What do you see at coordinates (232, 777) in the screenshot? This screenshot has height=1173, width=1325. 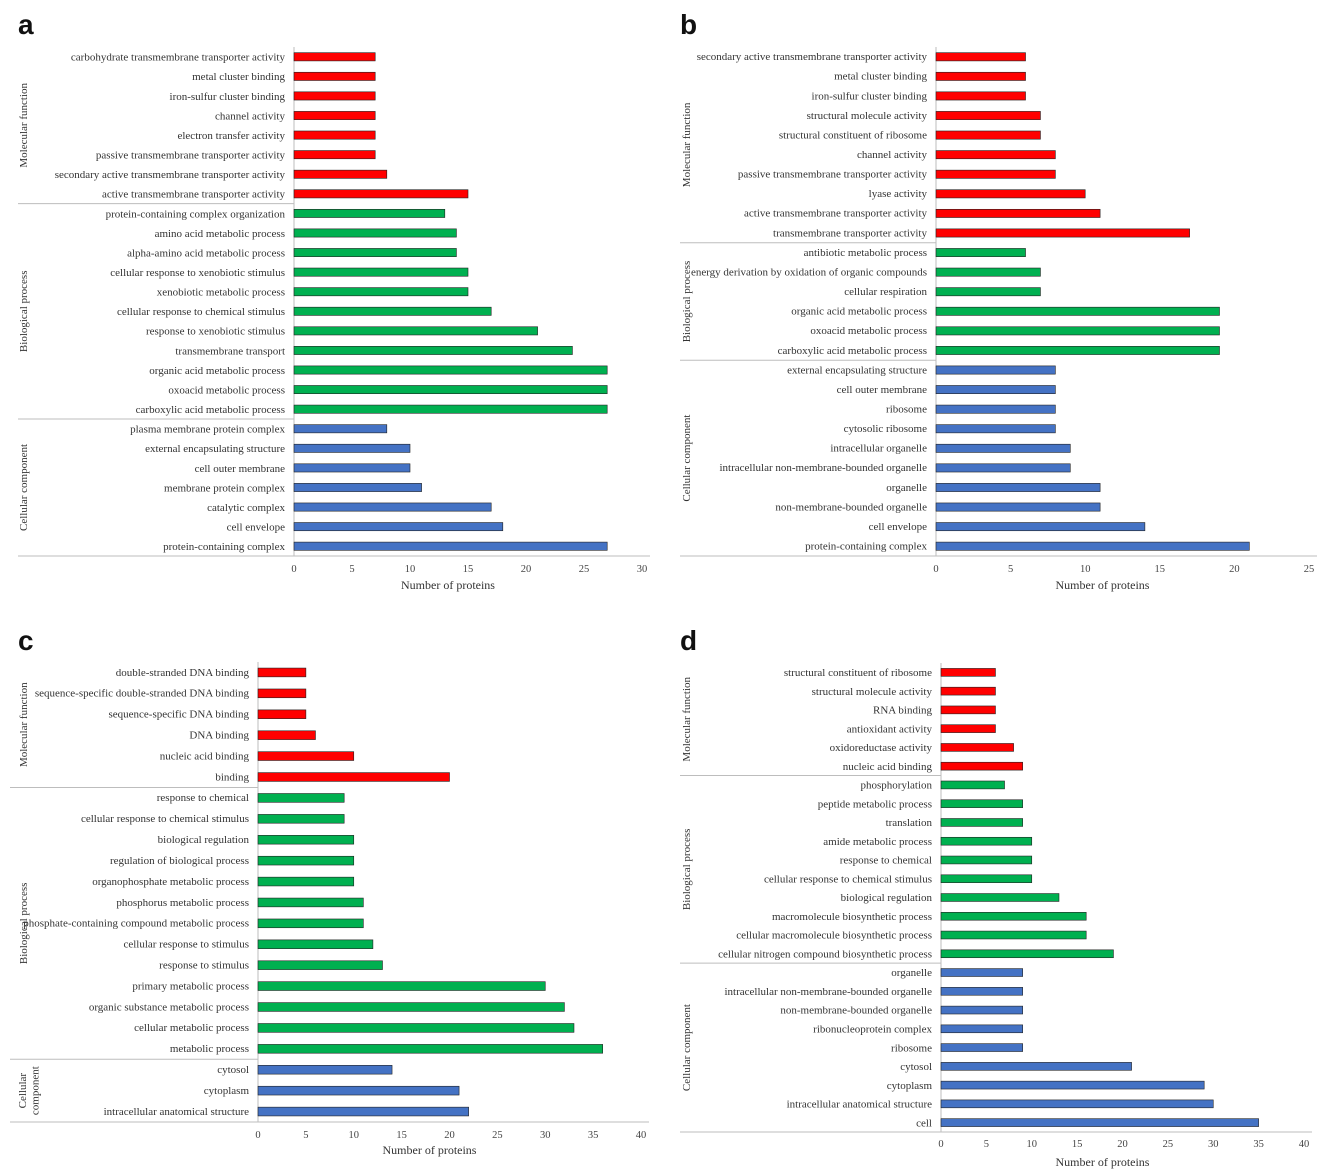 I see `category-label: binding` at bounding box center [232, 777].